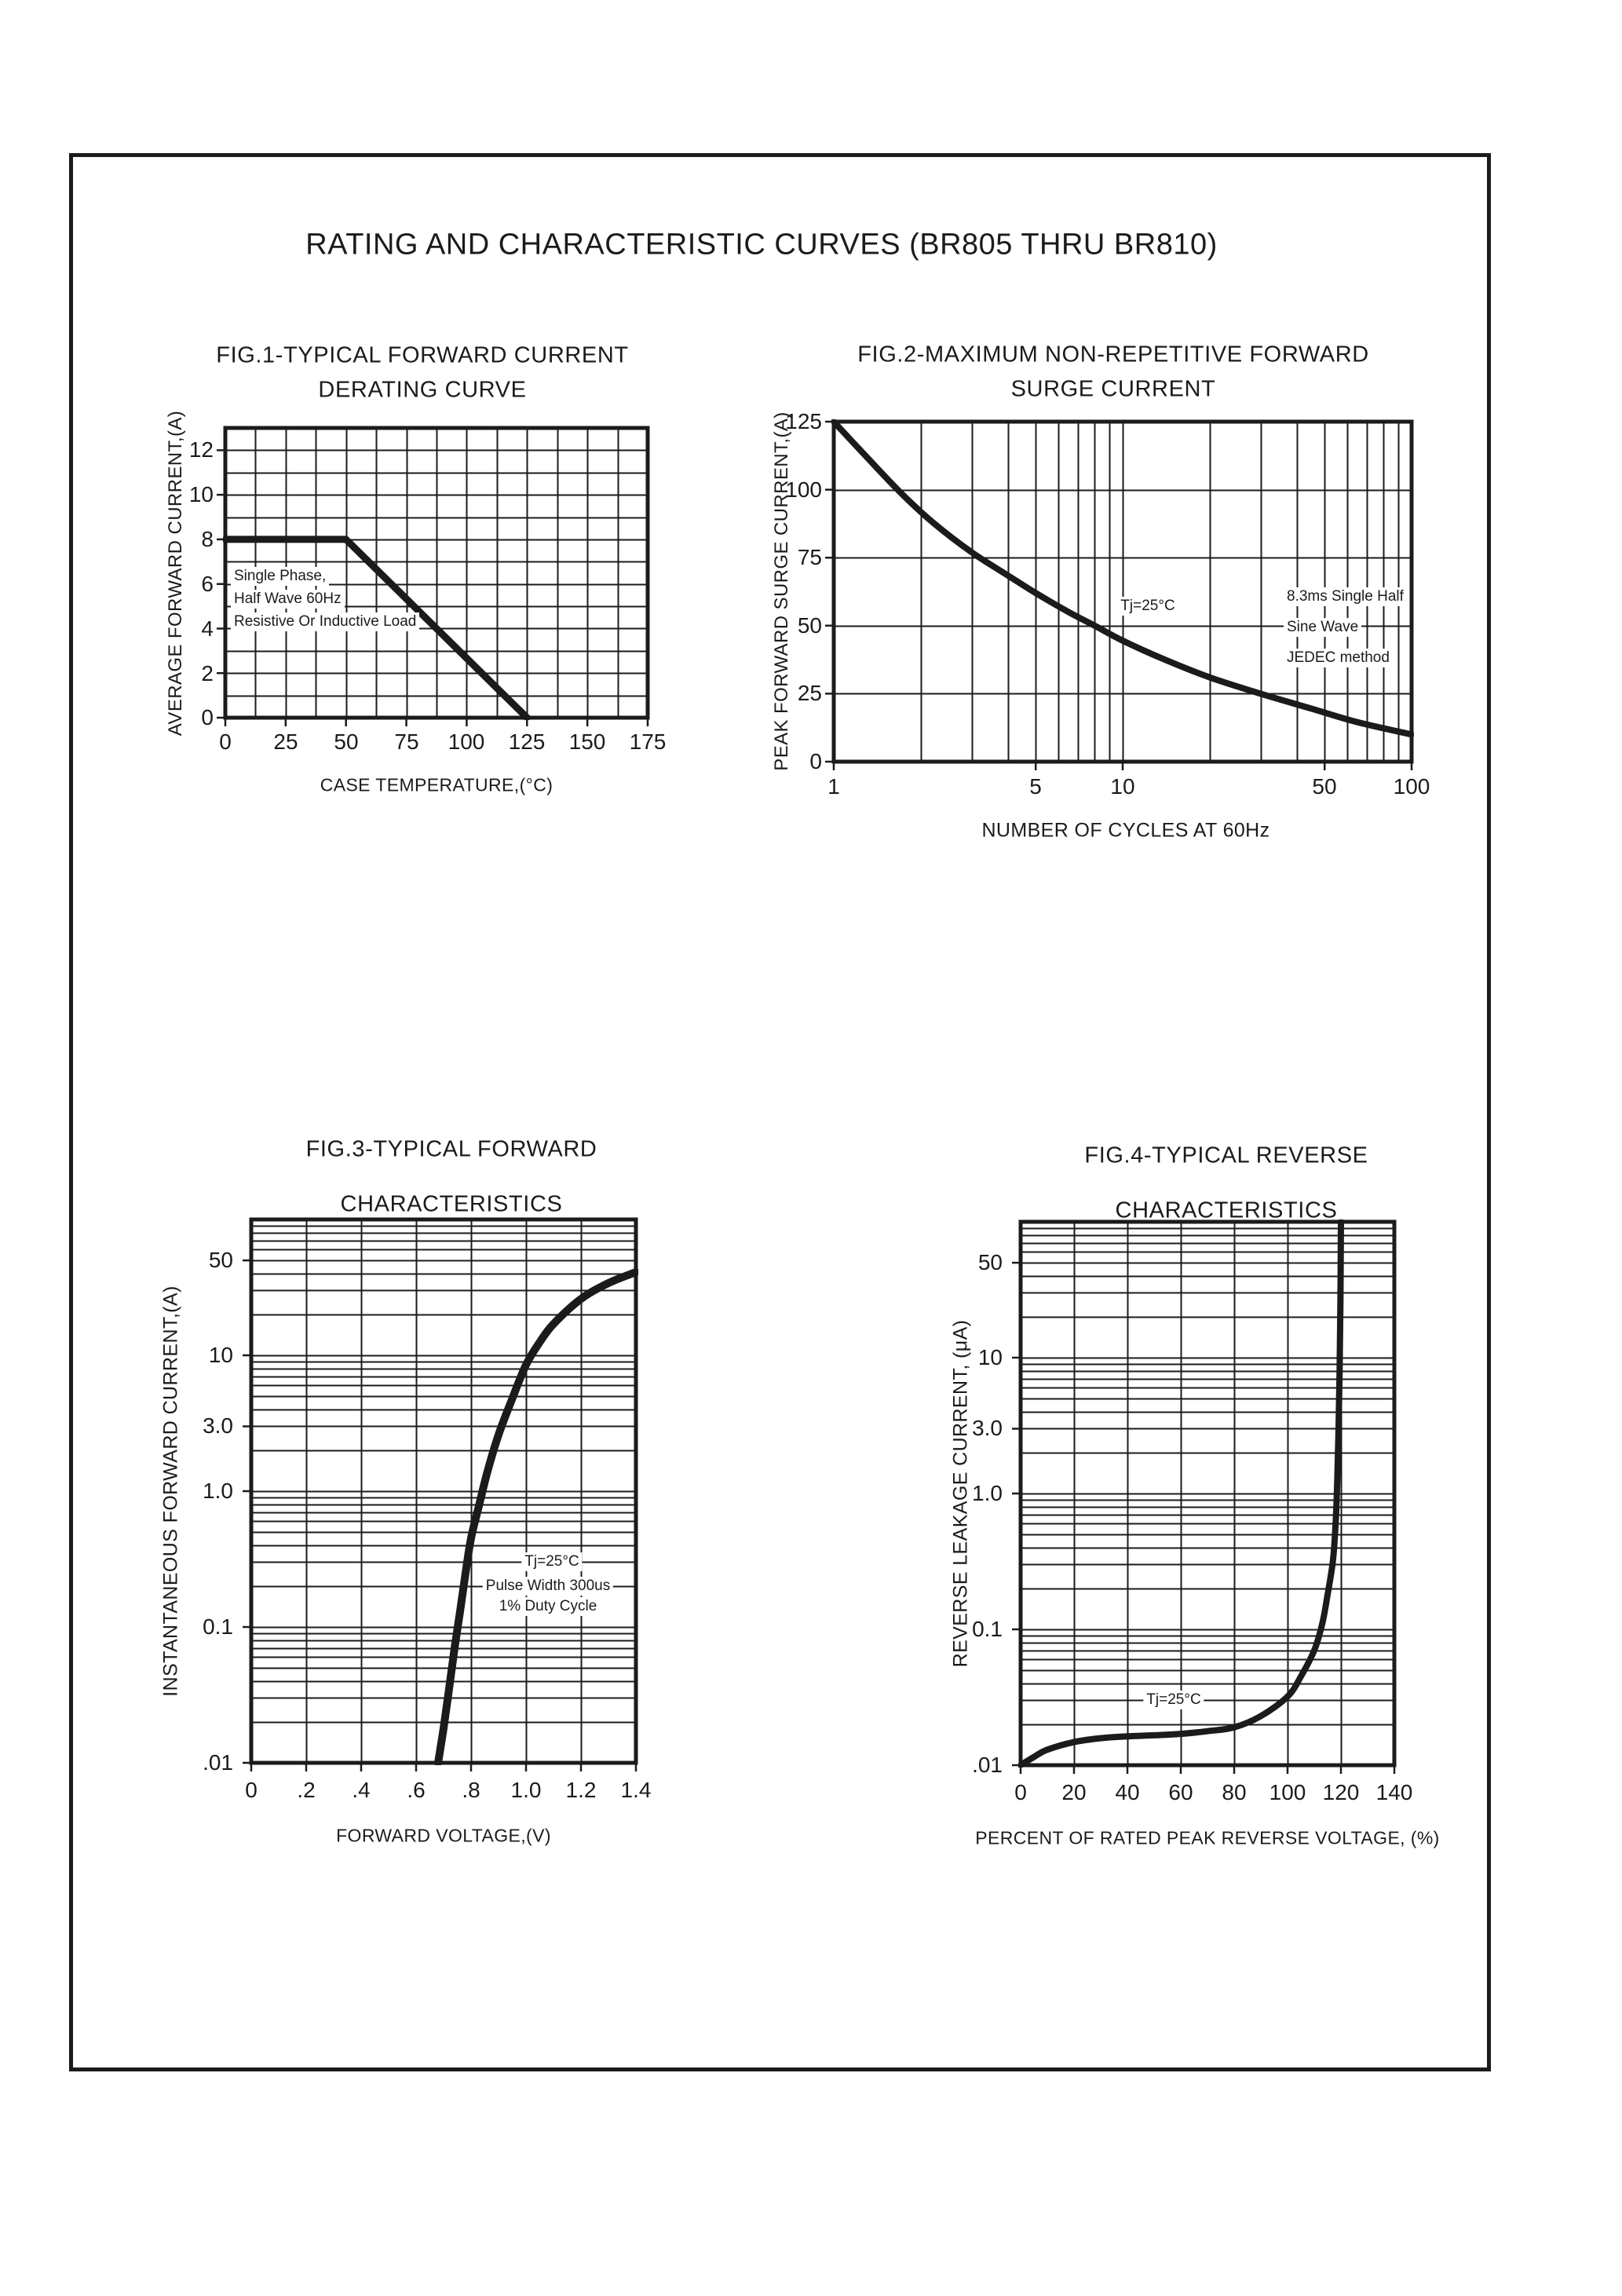 The height and width of the screenshot is (2296, 1622). I want to click on fig3-annotation-duty-cycle: 1% Duty Cycle, so click(548, 1606).